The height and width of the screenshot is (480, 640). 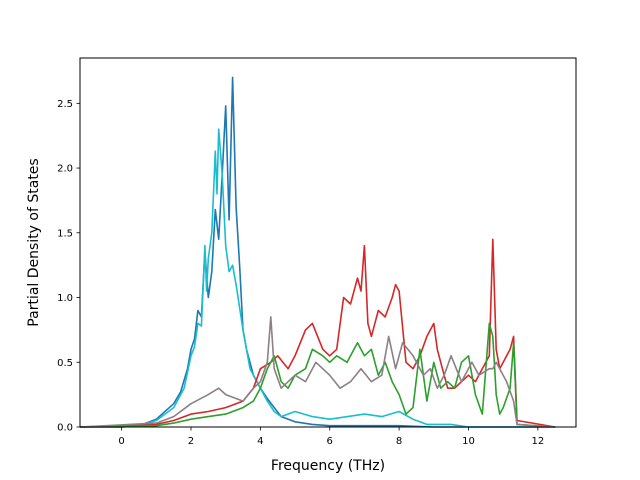 I want to click on y-tick-label: 2.5, so click(x=65, y=104).